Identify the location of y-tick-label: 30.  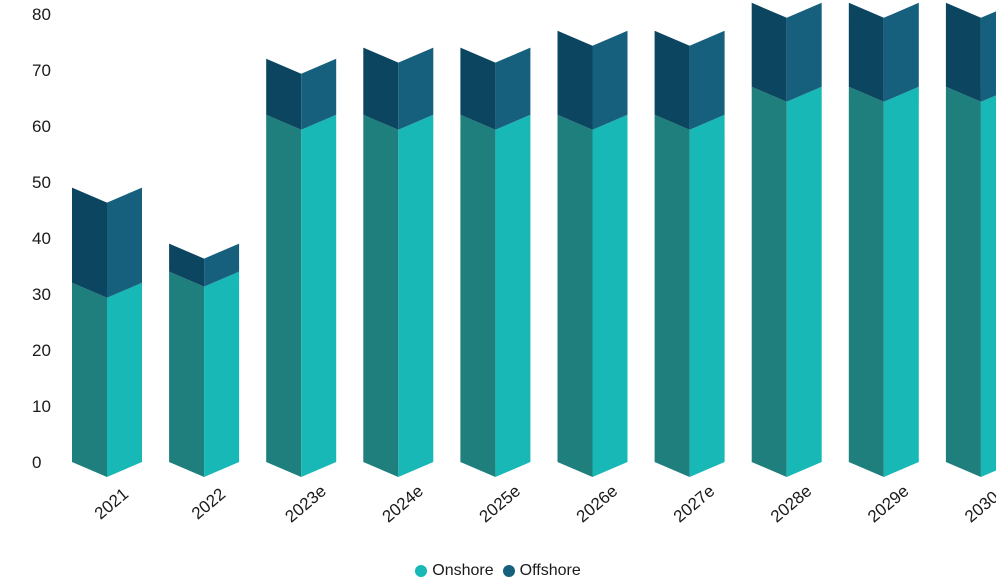
(41, 294).